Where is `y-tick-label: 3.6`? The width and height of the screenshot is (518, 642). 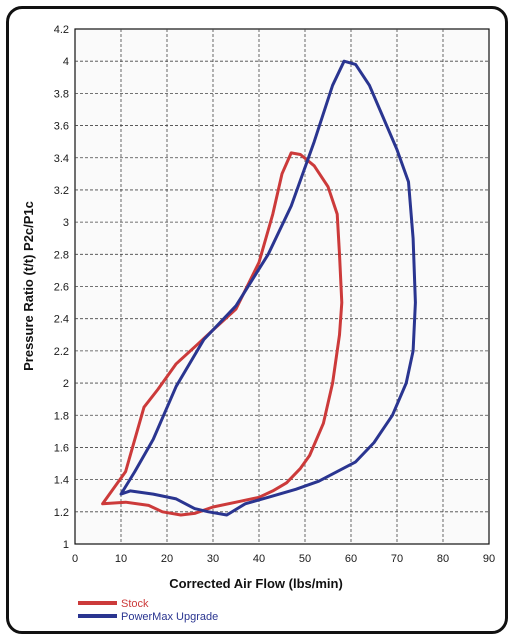 y-tick-label: 3.6 is located at coordinates (61, 127).